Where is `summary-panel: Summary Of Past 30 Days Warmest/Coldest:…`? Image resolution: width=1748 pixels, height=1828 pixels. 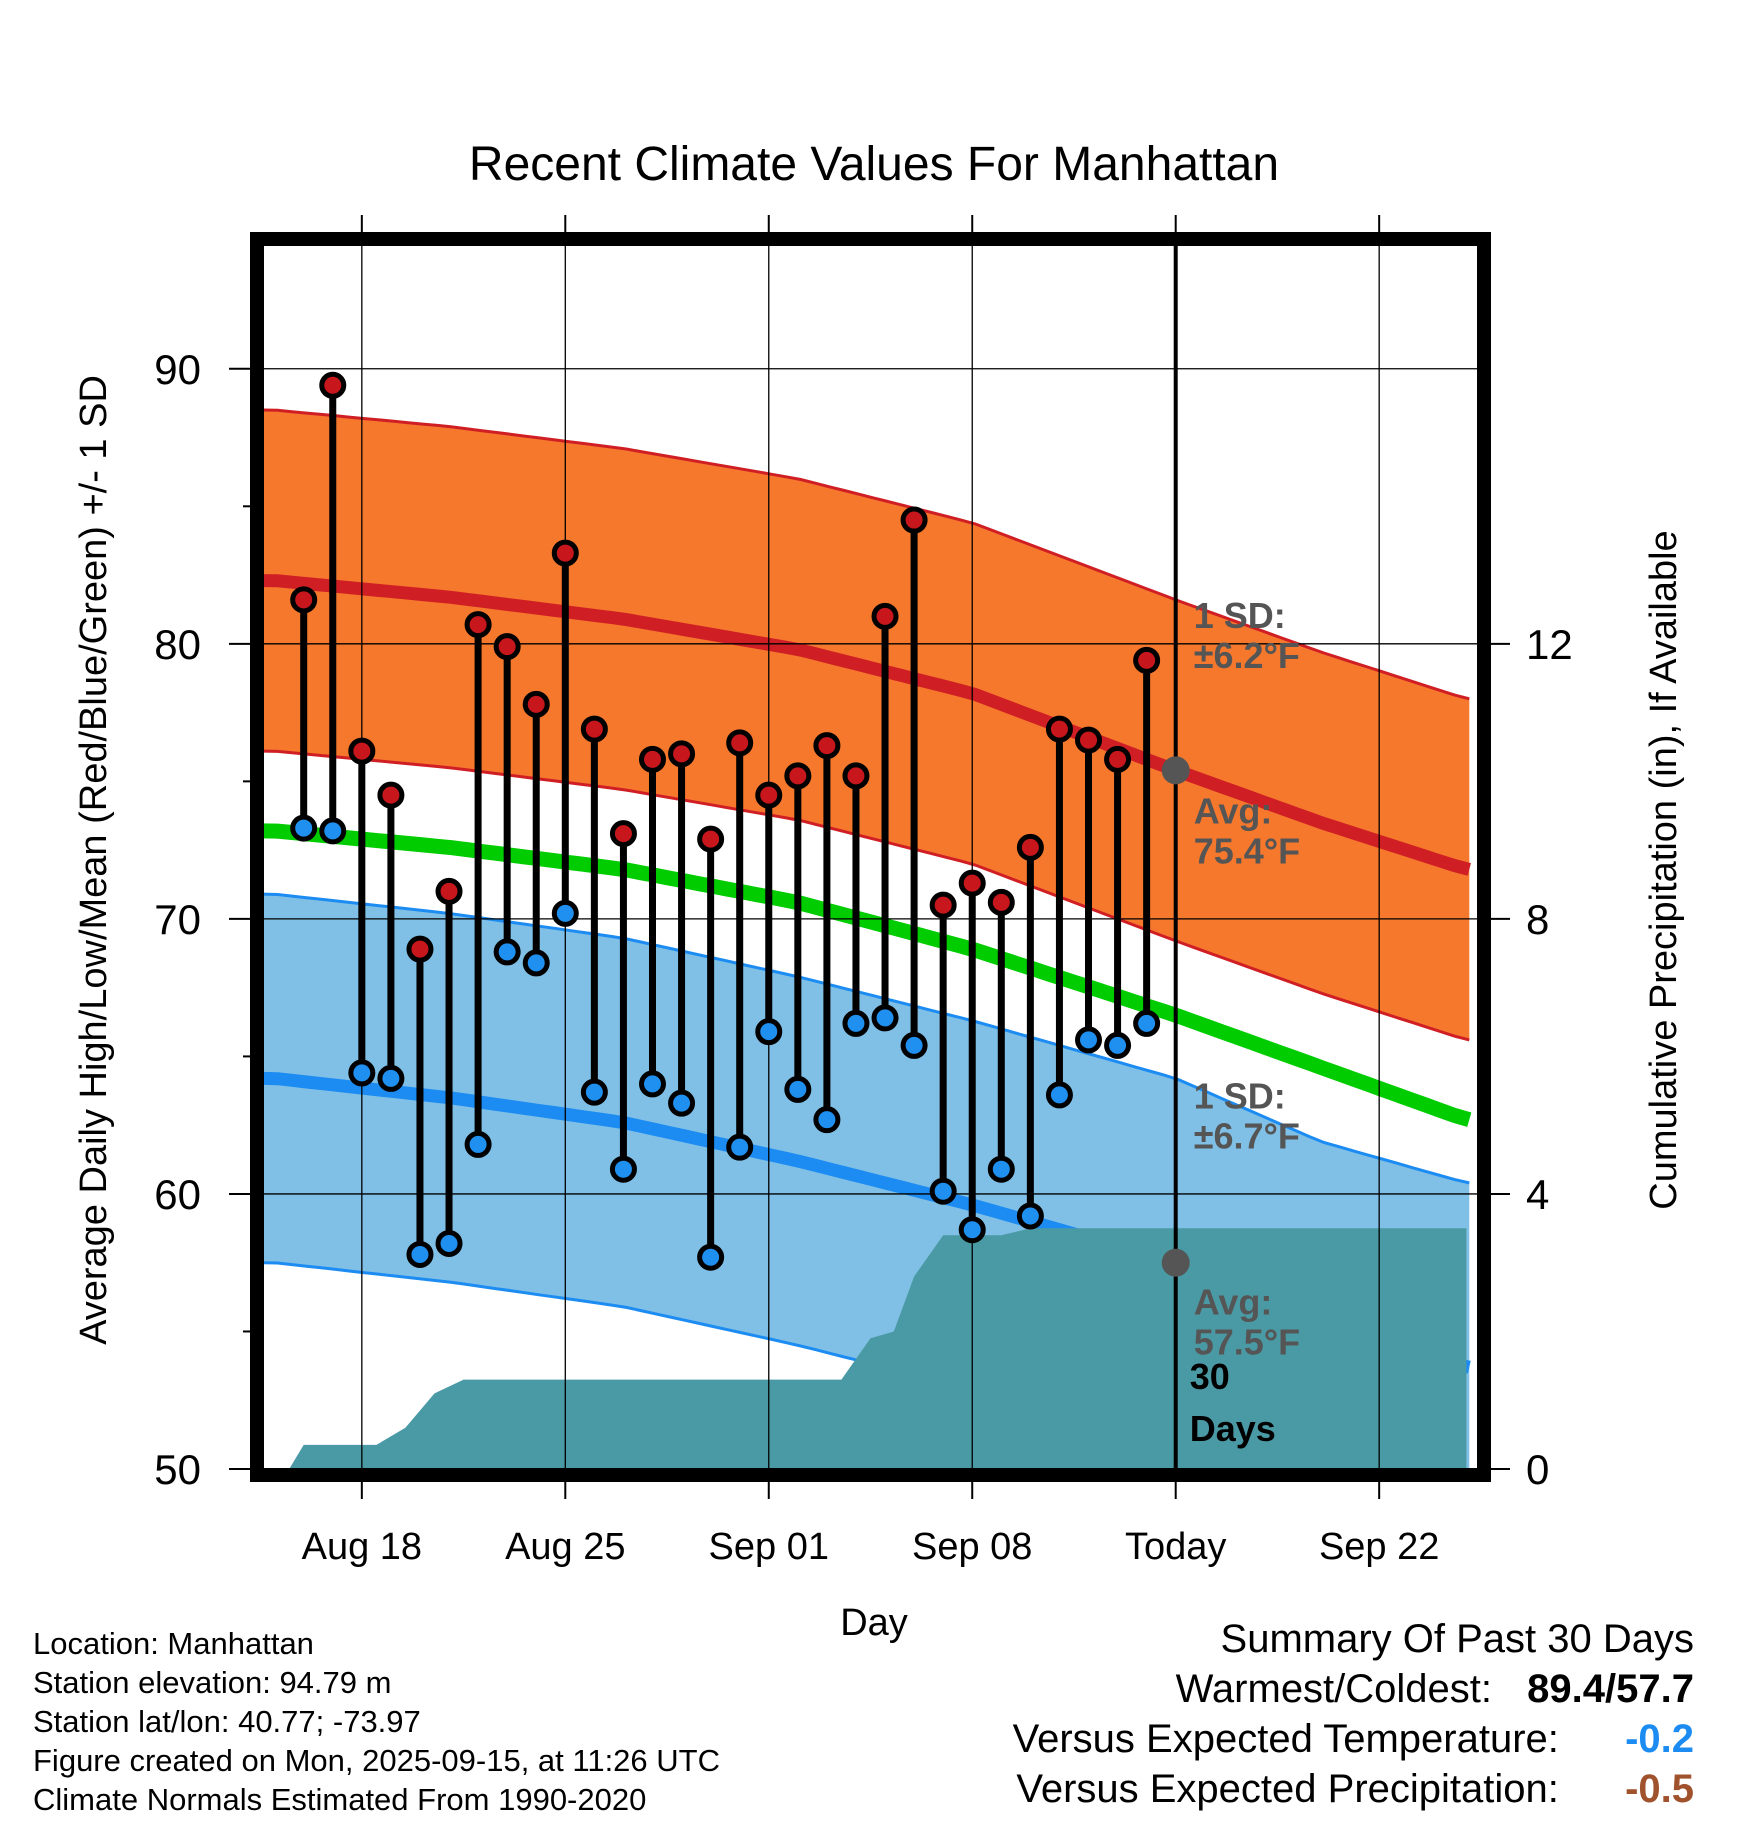
summary-panel: Summary Of Past 30 Days Warmest/Coldest:… is located at coordinates (1353, 1714).